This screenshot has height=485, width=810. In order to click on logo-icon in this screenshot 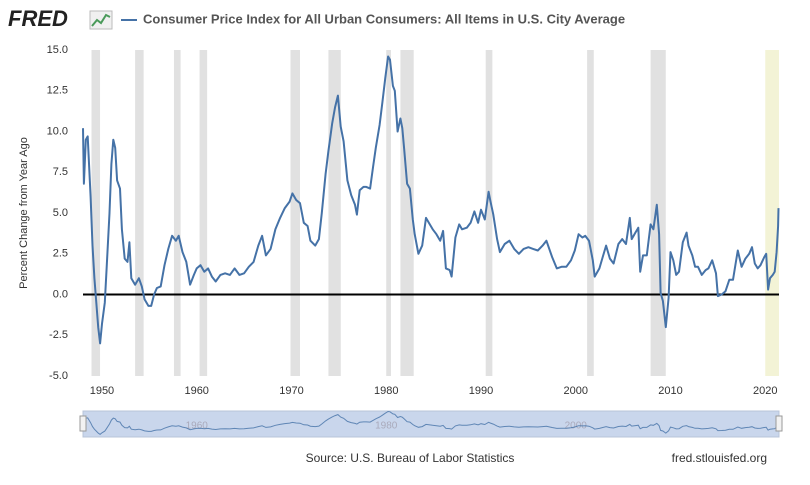, I will do `click(101, 20)`.